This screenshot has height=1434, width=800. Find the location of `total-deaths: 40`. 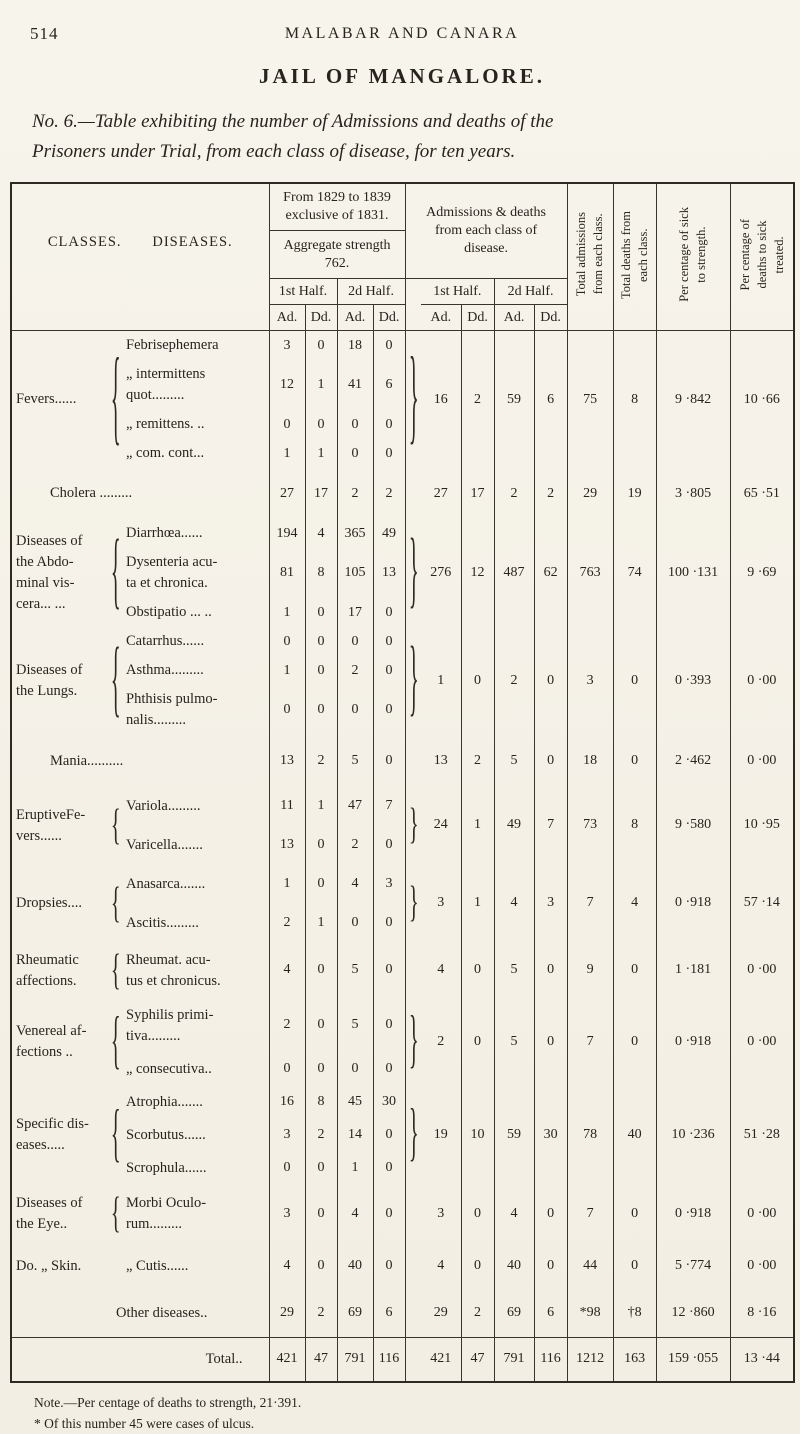

total-deaths: 40 is located at coordinates (634, 1135).